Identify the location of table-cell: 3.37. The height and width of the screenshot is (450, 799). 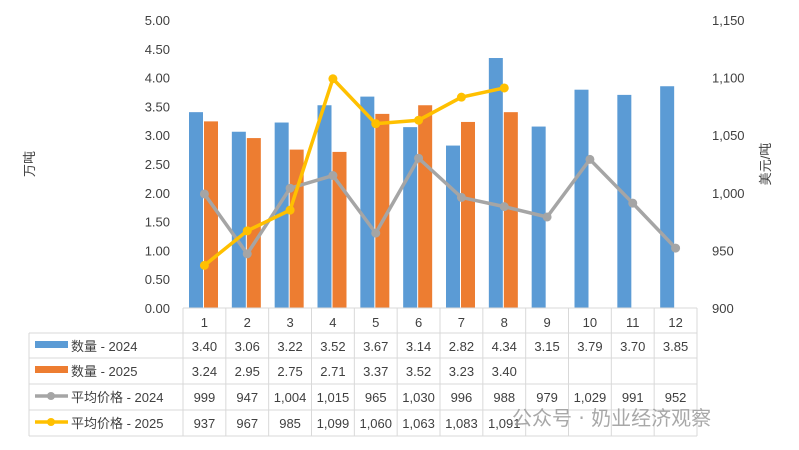
(375, 371).